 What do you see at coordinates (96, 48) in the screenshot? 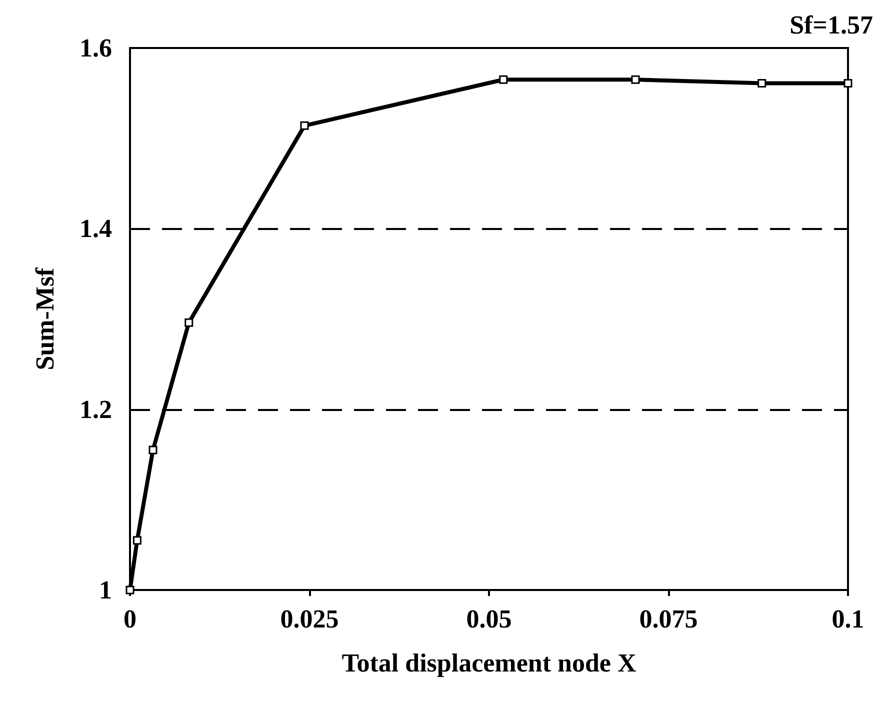
I see `y-tick-label: 1.6` at bounding box center [96, 48].